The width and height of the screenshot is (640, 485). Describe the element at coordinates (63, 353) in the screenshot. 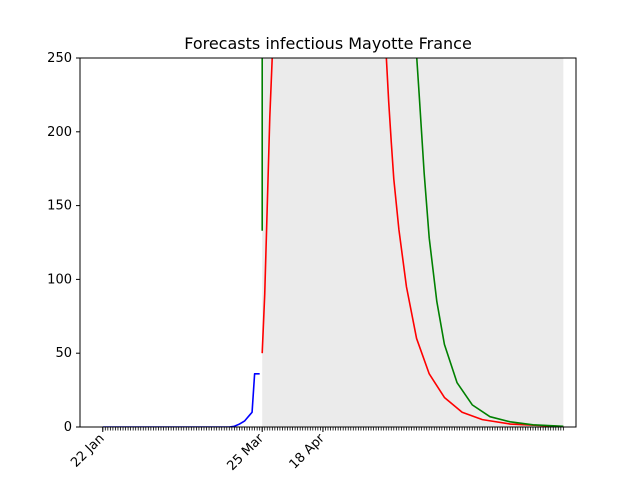

I see `y-tick-label: 50` at that location.